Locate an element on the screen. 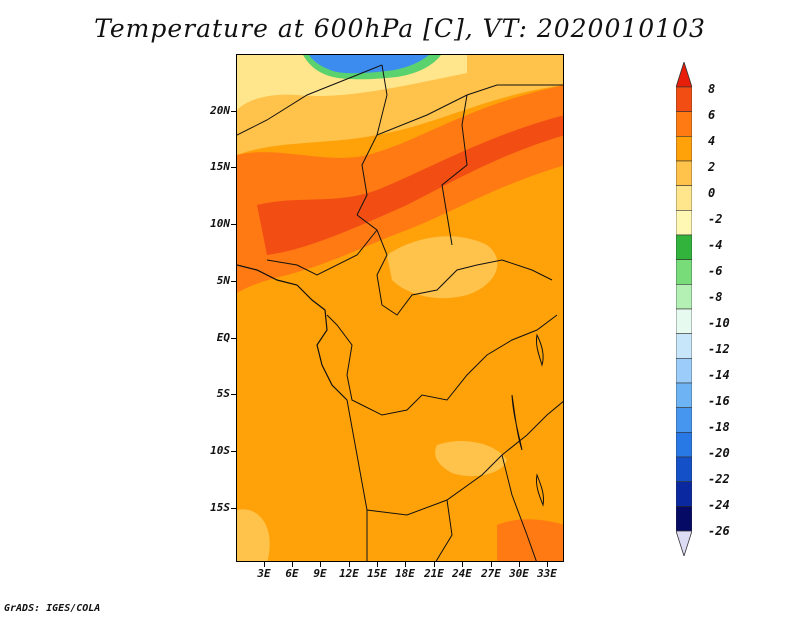 Image resolution: width=800 pixels, height=618 pixels. colorbar is located at coordinates (684, 309).